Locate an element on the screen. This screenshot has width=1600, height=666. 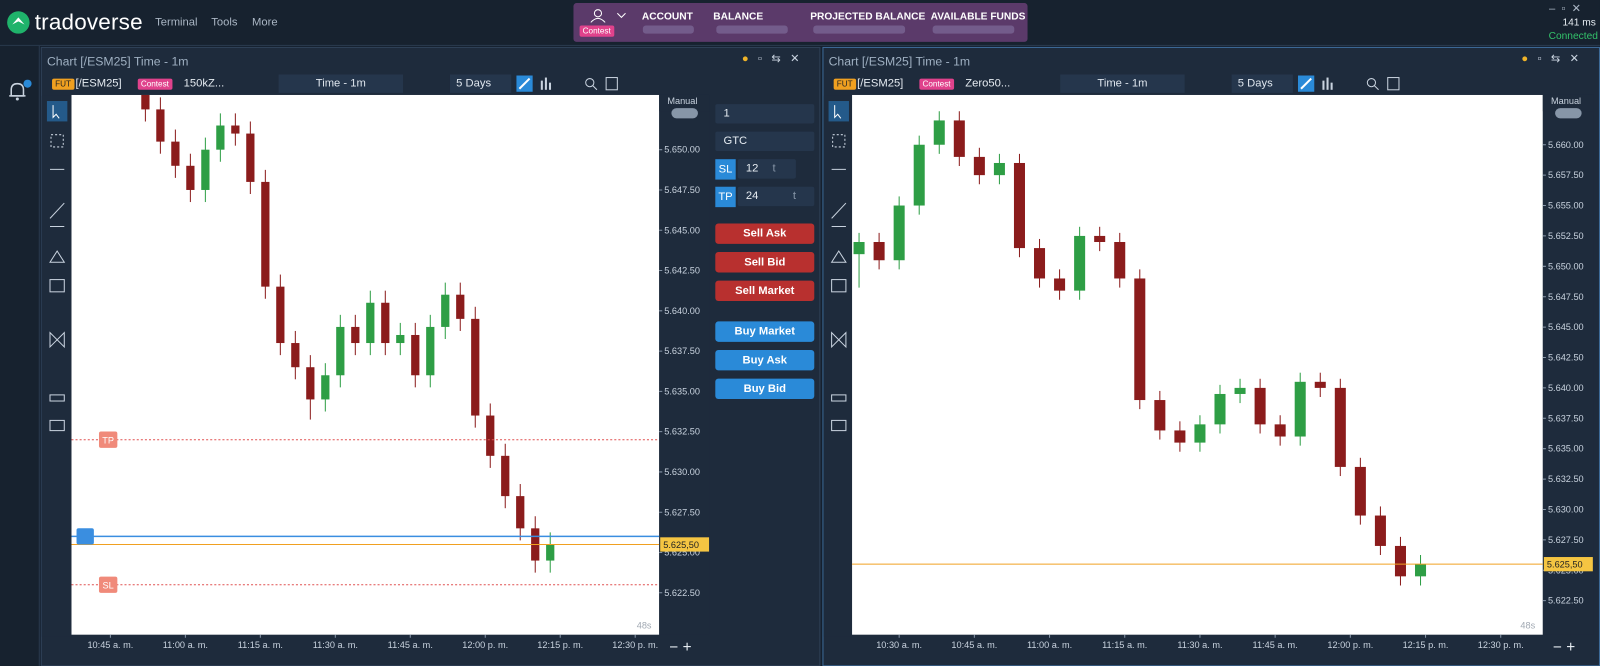
y-tick-label: 5.635.00 is located at coordinates (1566, 449).